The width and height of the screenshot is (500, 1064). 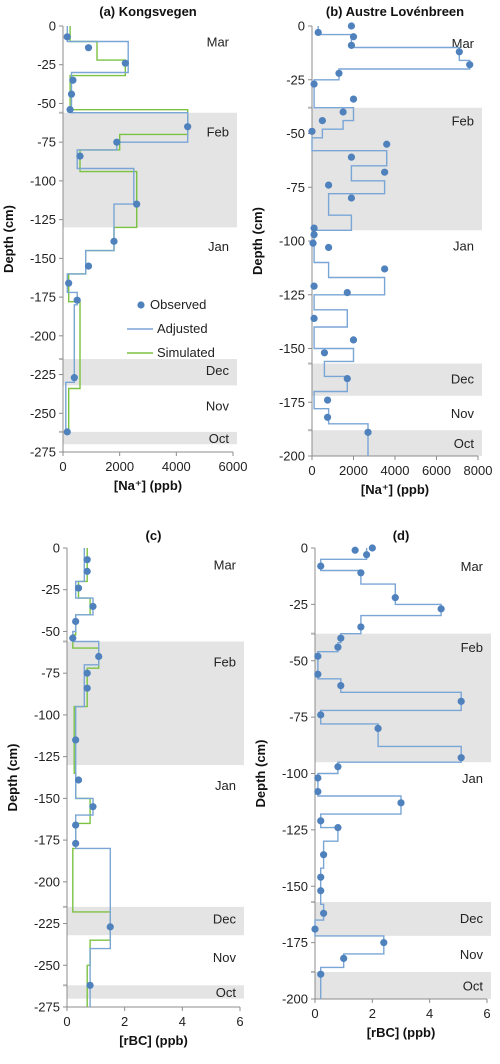 I want to click on legend-simulated-label: Simulated, so click(x=186, y=352).